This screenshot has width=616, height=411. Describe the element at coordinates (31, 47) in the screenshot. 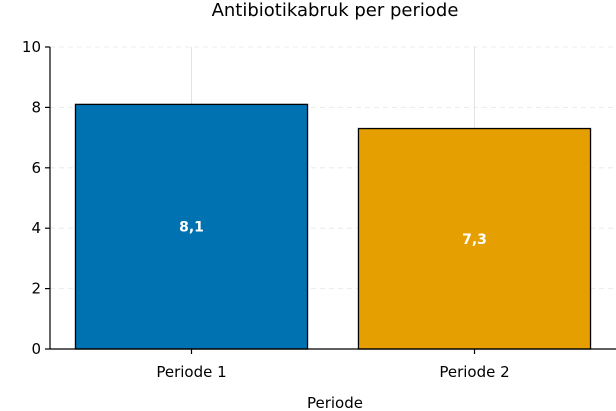

I see `y-tick-label-5: 10` at that location.